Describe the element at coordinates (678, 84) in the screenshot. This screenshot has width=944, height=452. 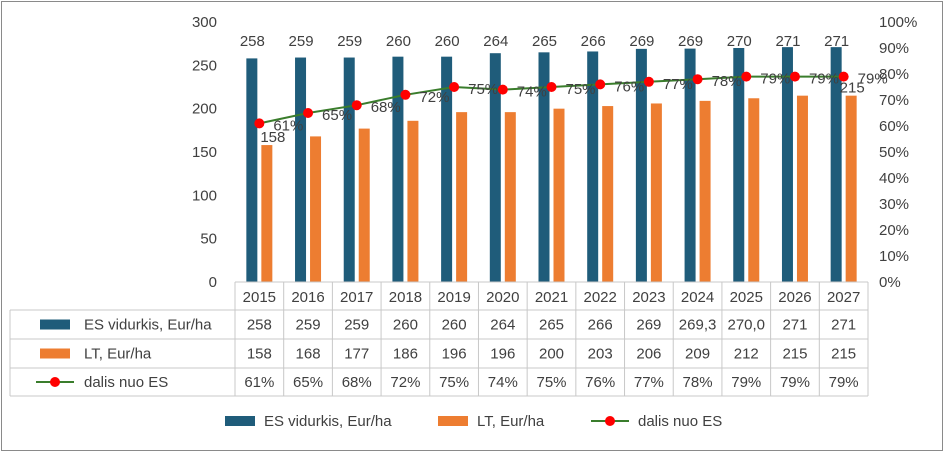
I see `label-dalis-2023: 77%` at that location.